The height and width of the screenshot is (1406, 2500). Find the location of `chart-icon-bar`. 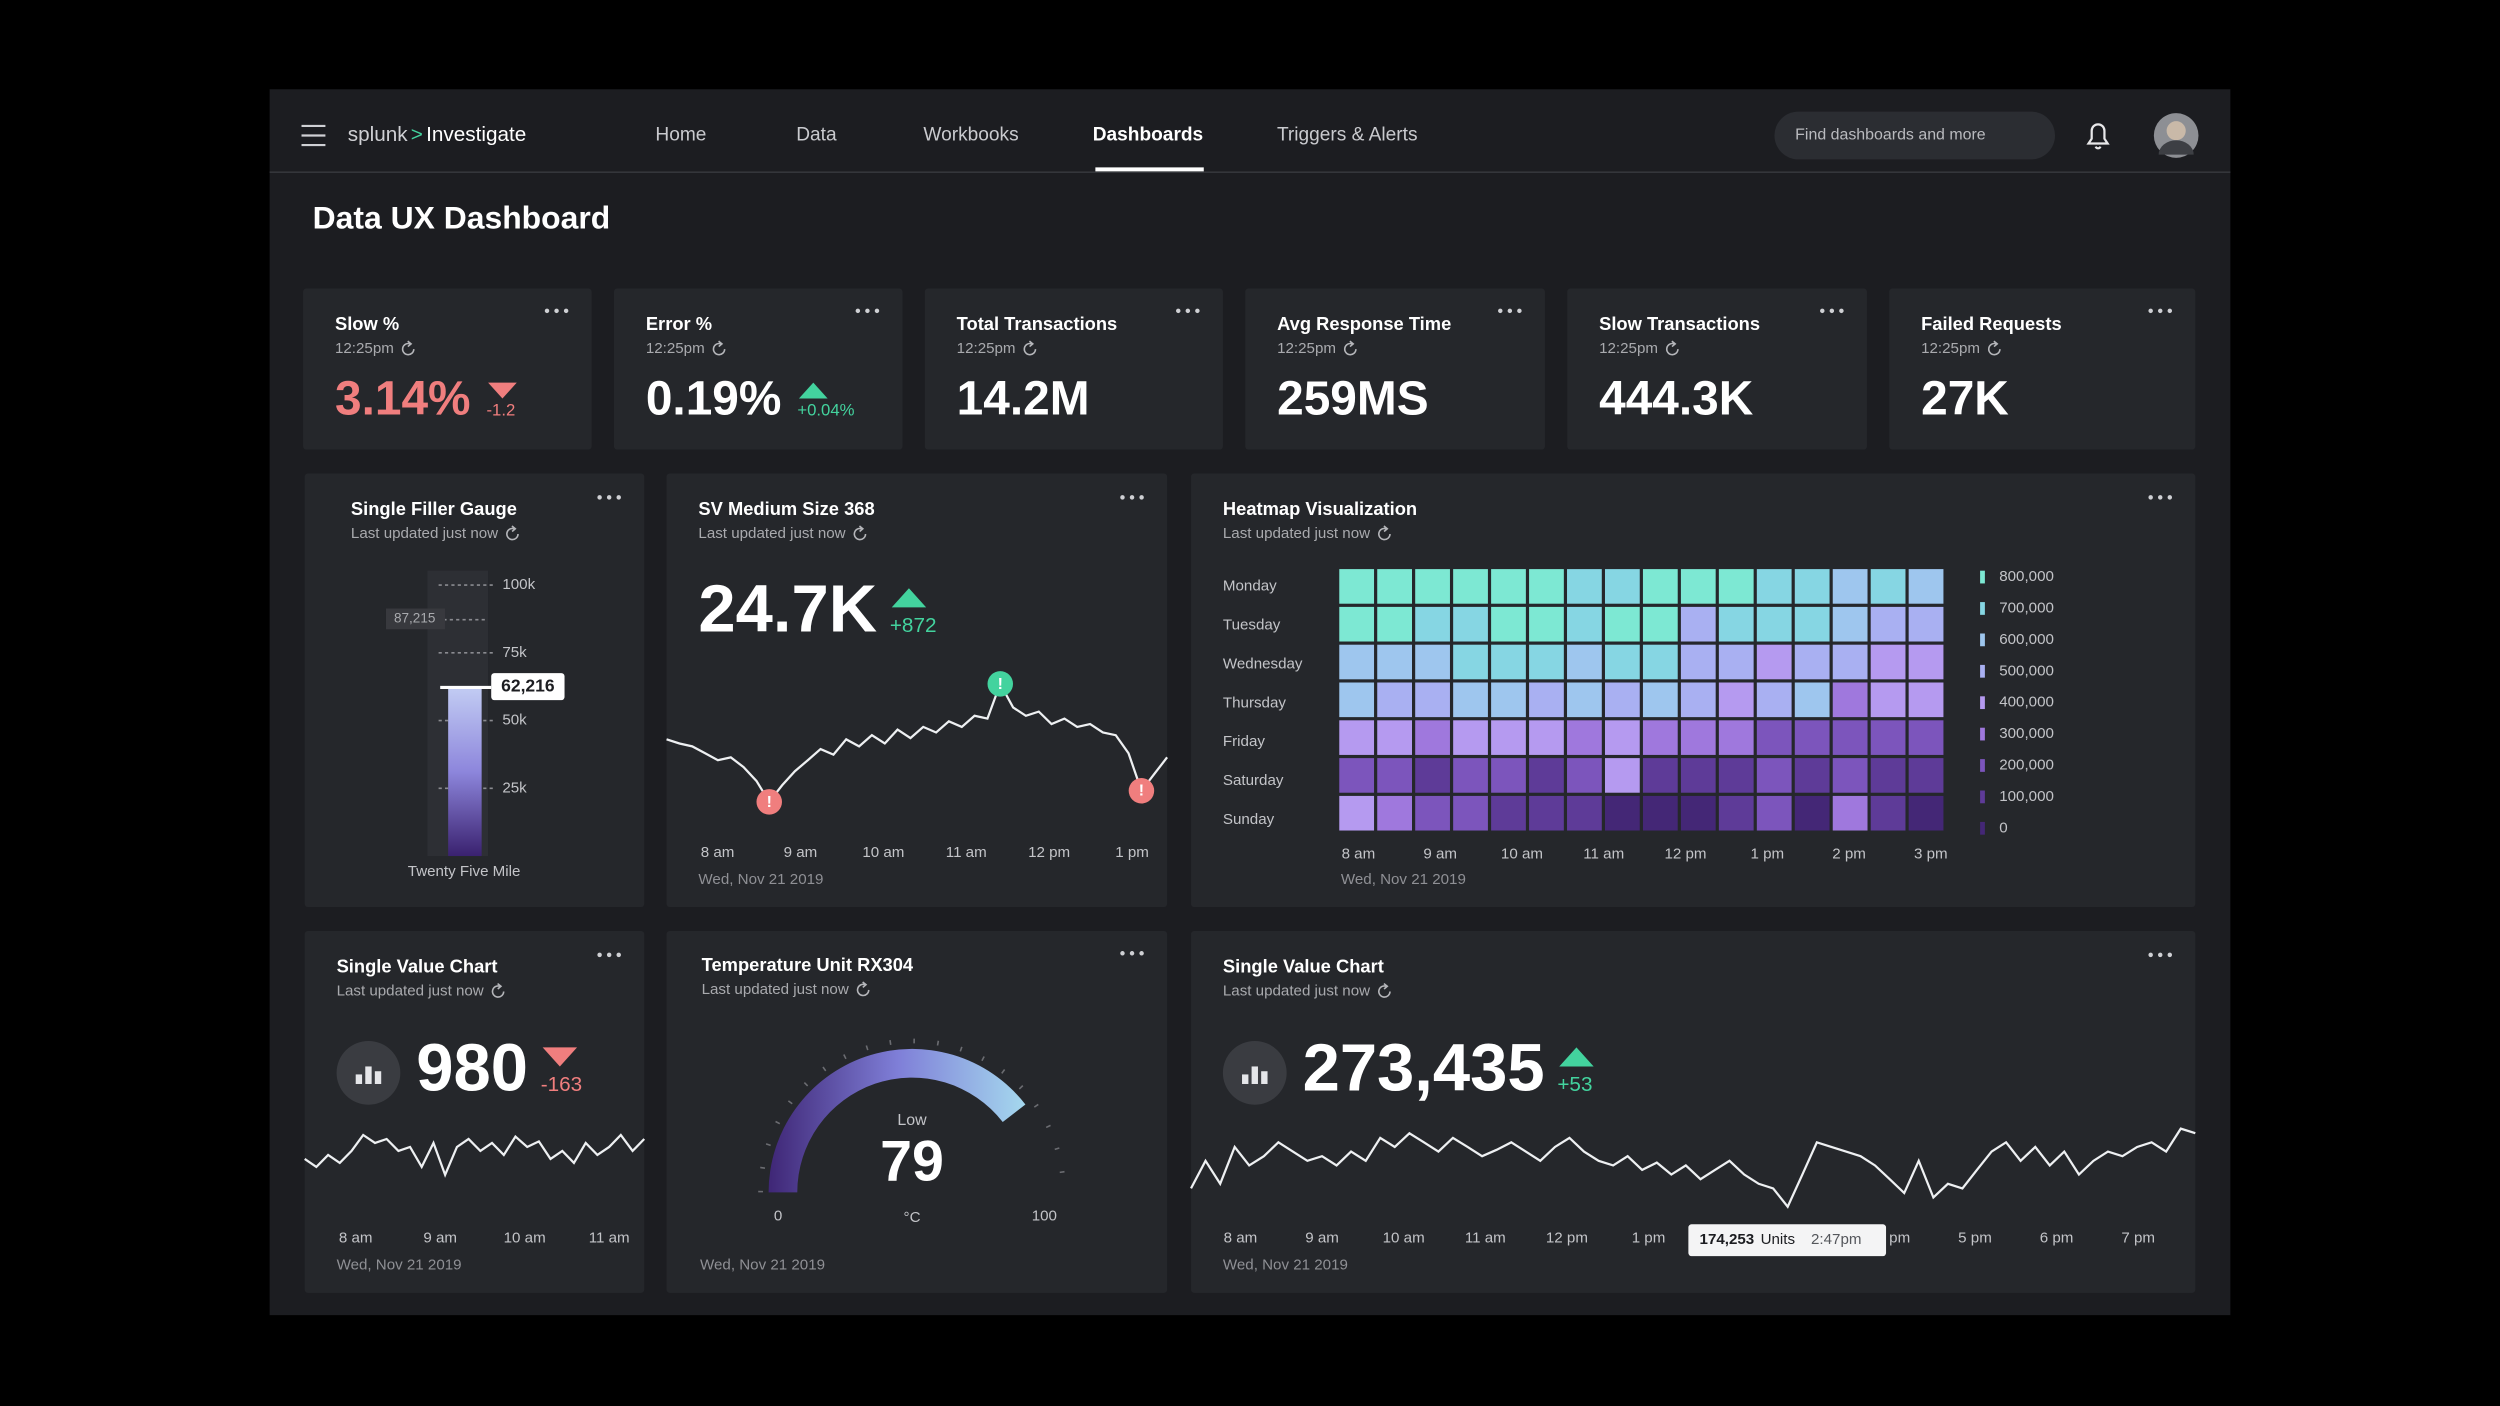

chart-icon-bar is located at coordinates (1245, 1079).